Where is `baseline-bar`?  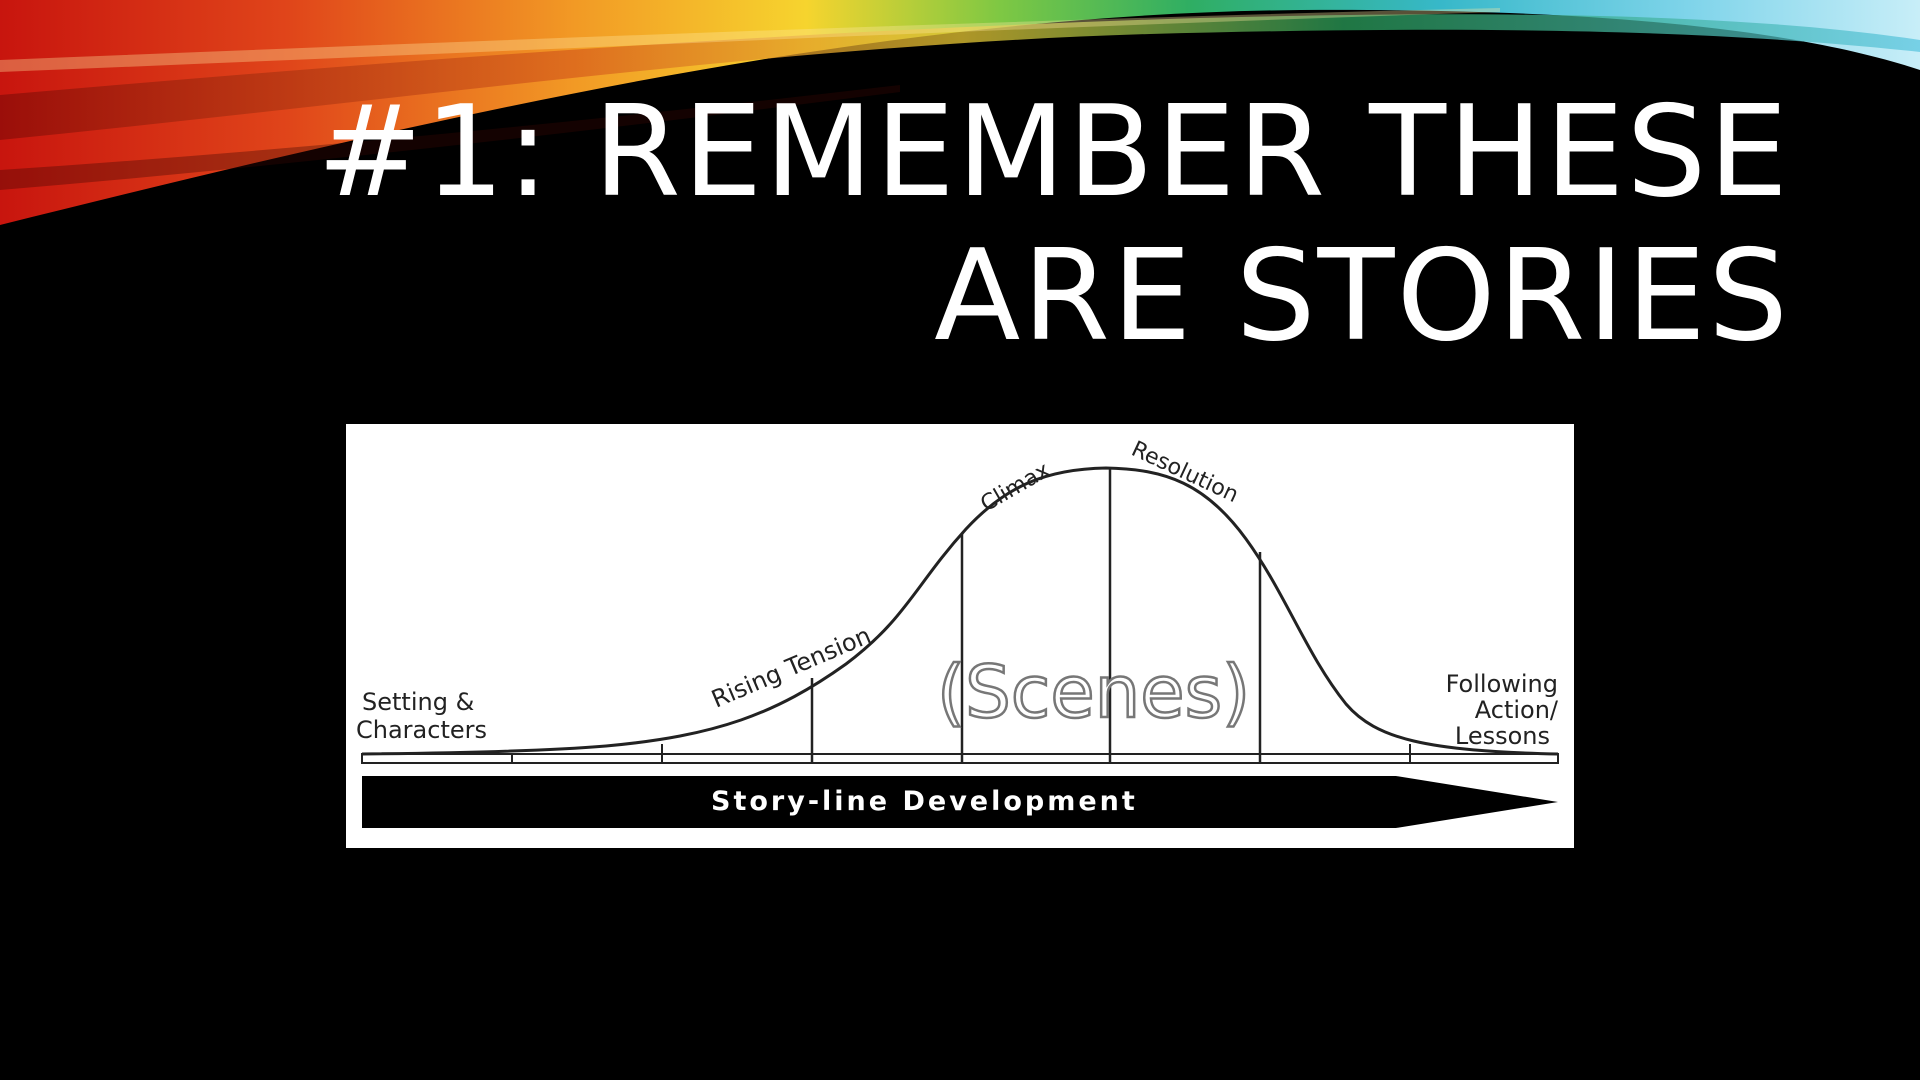 baseline-bar is located at coordinates (960, 758).